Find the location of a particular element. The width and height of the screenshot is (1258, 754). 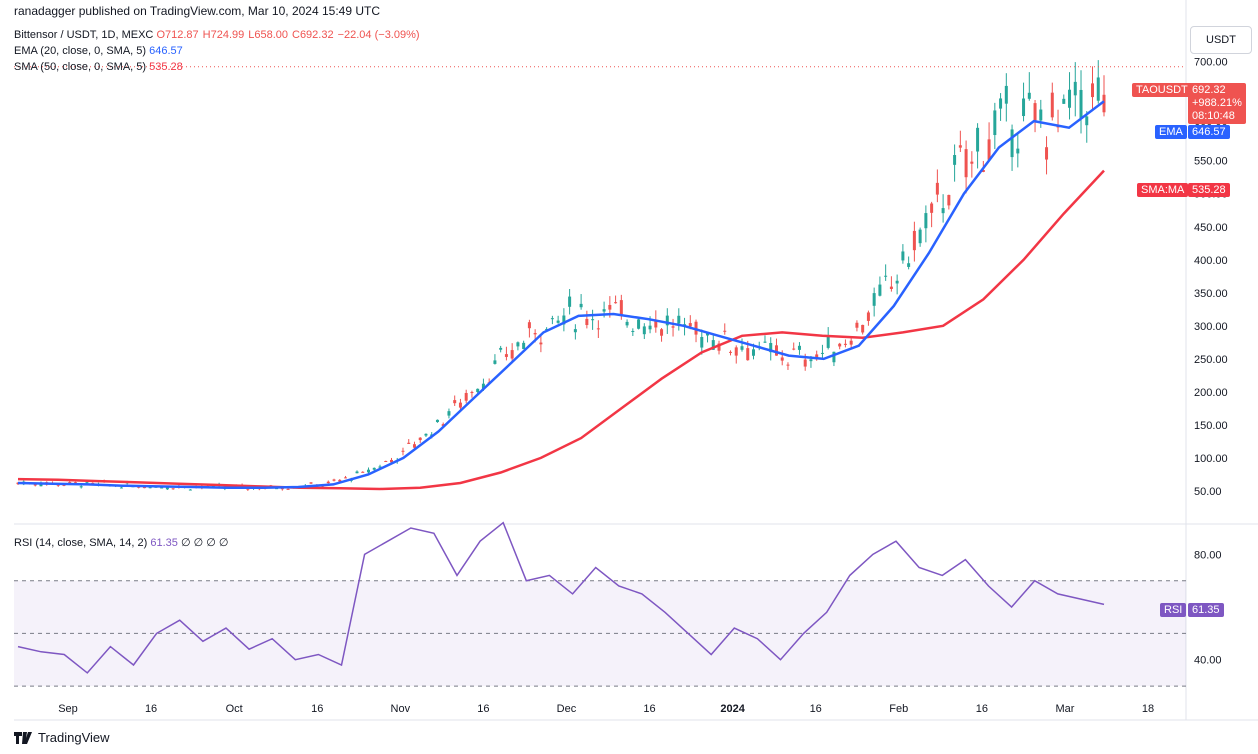

rsi-tag-label: RSI is located at coordinates (1173, 610).